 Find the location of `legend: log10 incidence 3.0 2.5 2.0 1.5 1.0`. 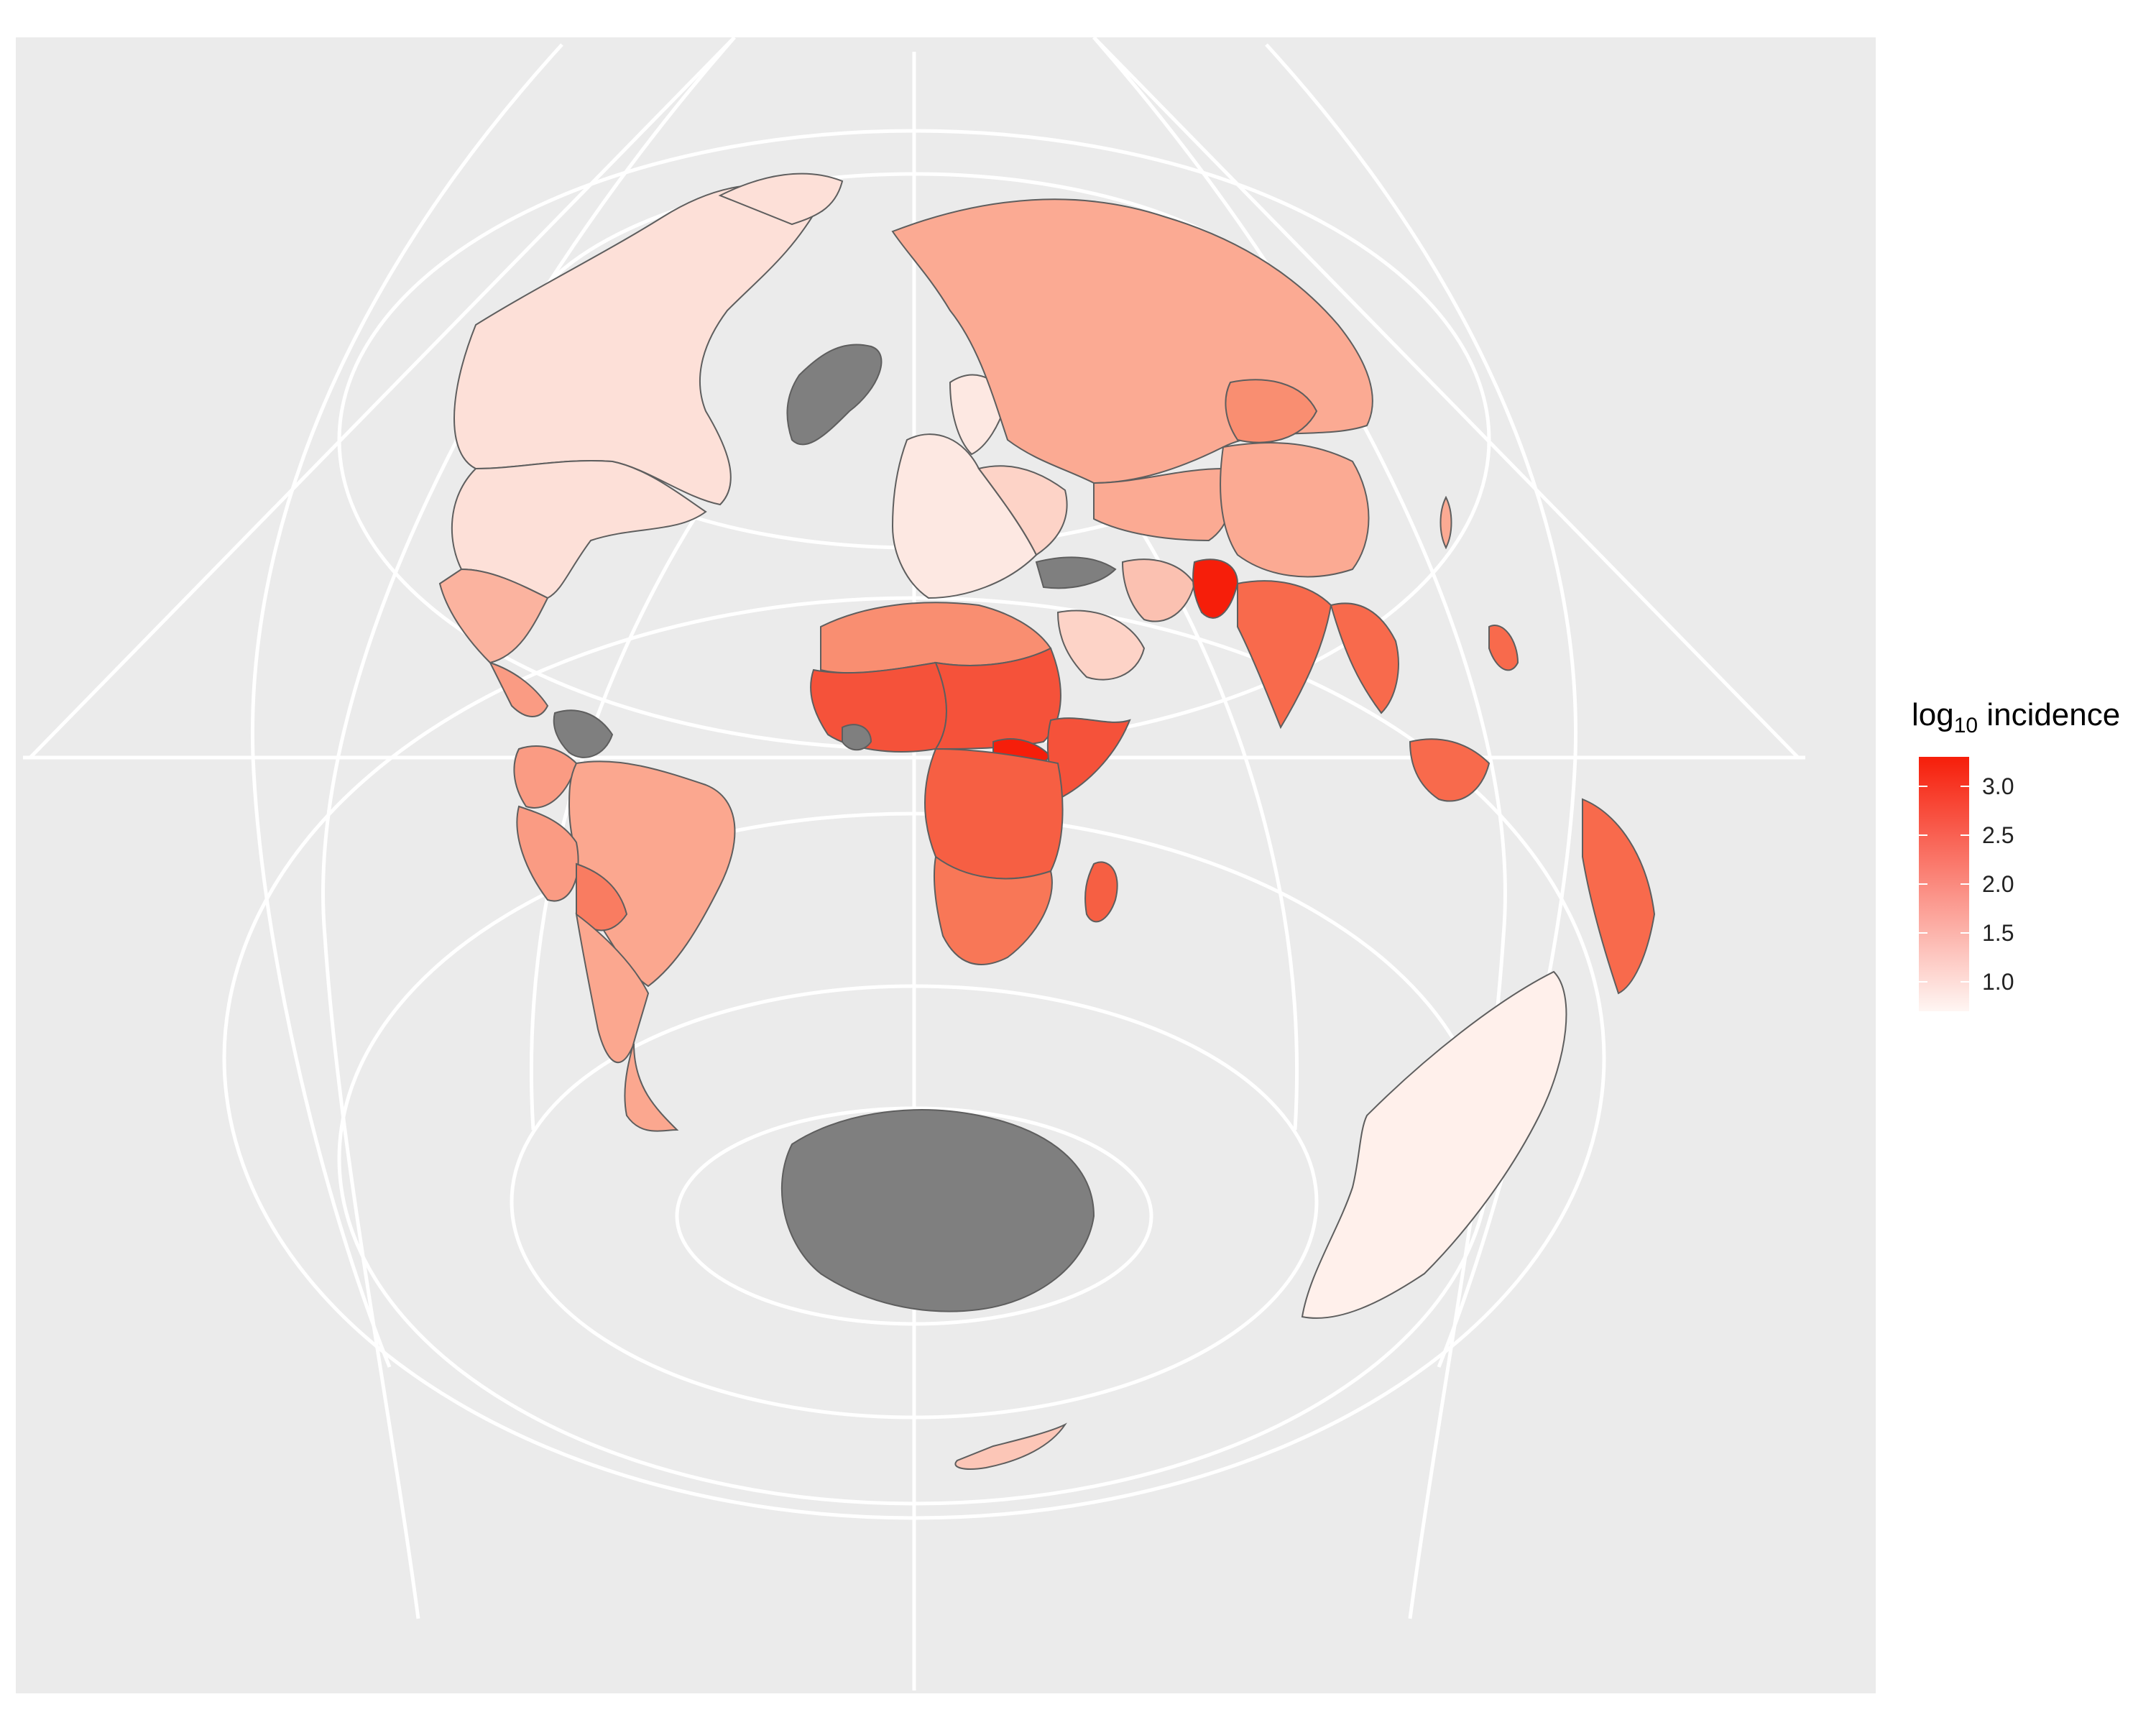

legend: log10 incidence 3.0 2.5 2.0 1.5 1.0 is located at coordinates (2027, 856).